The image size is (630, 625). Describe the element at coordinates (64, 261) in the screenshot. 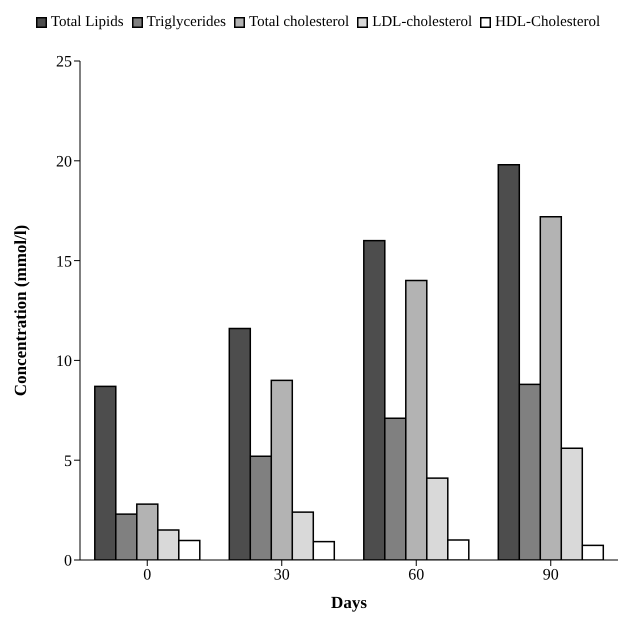

I see `y-tick-label: 15` at that location.